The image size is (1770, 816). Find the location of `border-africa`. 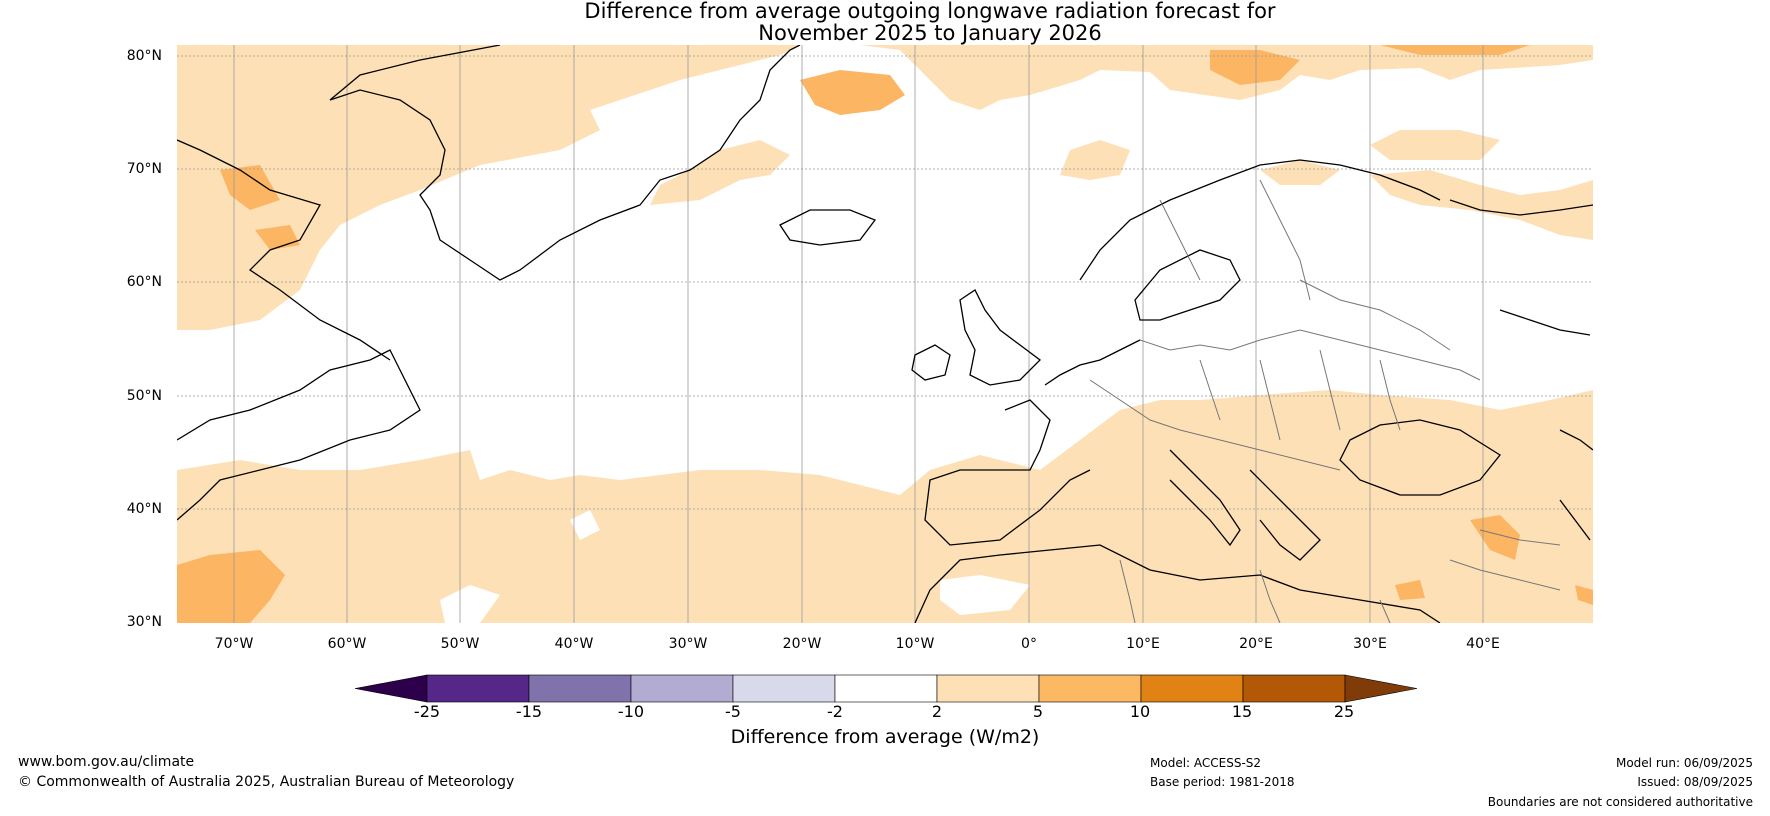

border-africa is located at coordinates (1255, 591).